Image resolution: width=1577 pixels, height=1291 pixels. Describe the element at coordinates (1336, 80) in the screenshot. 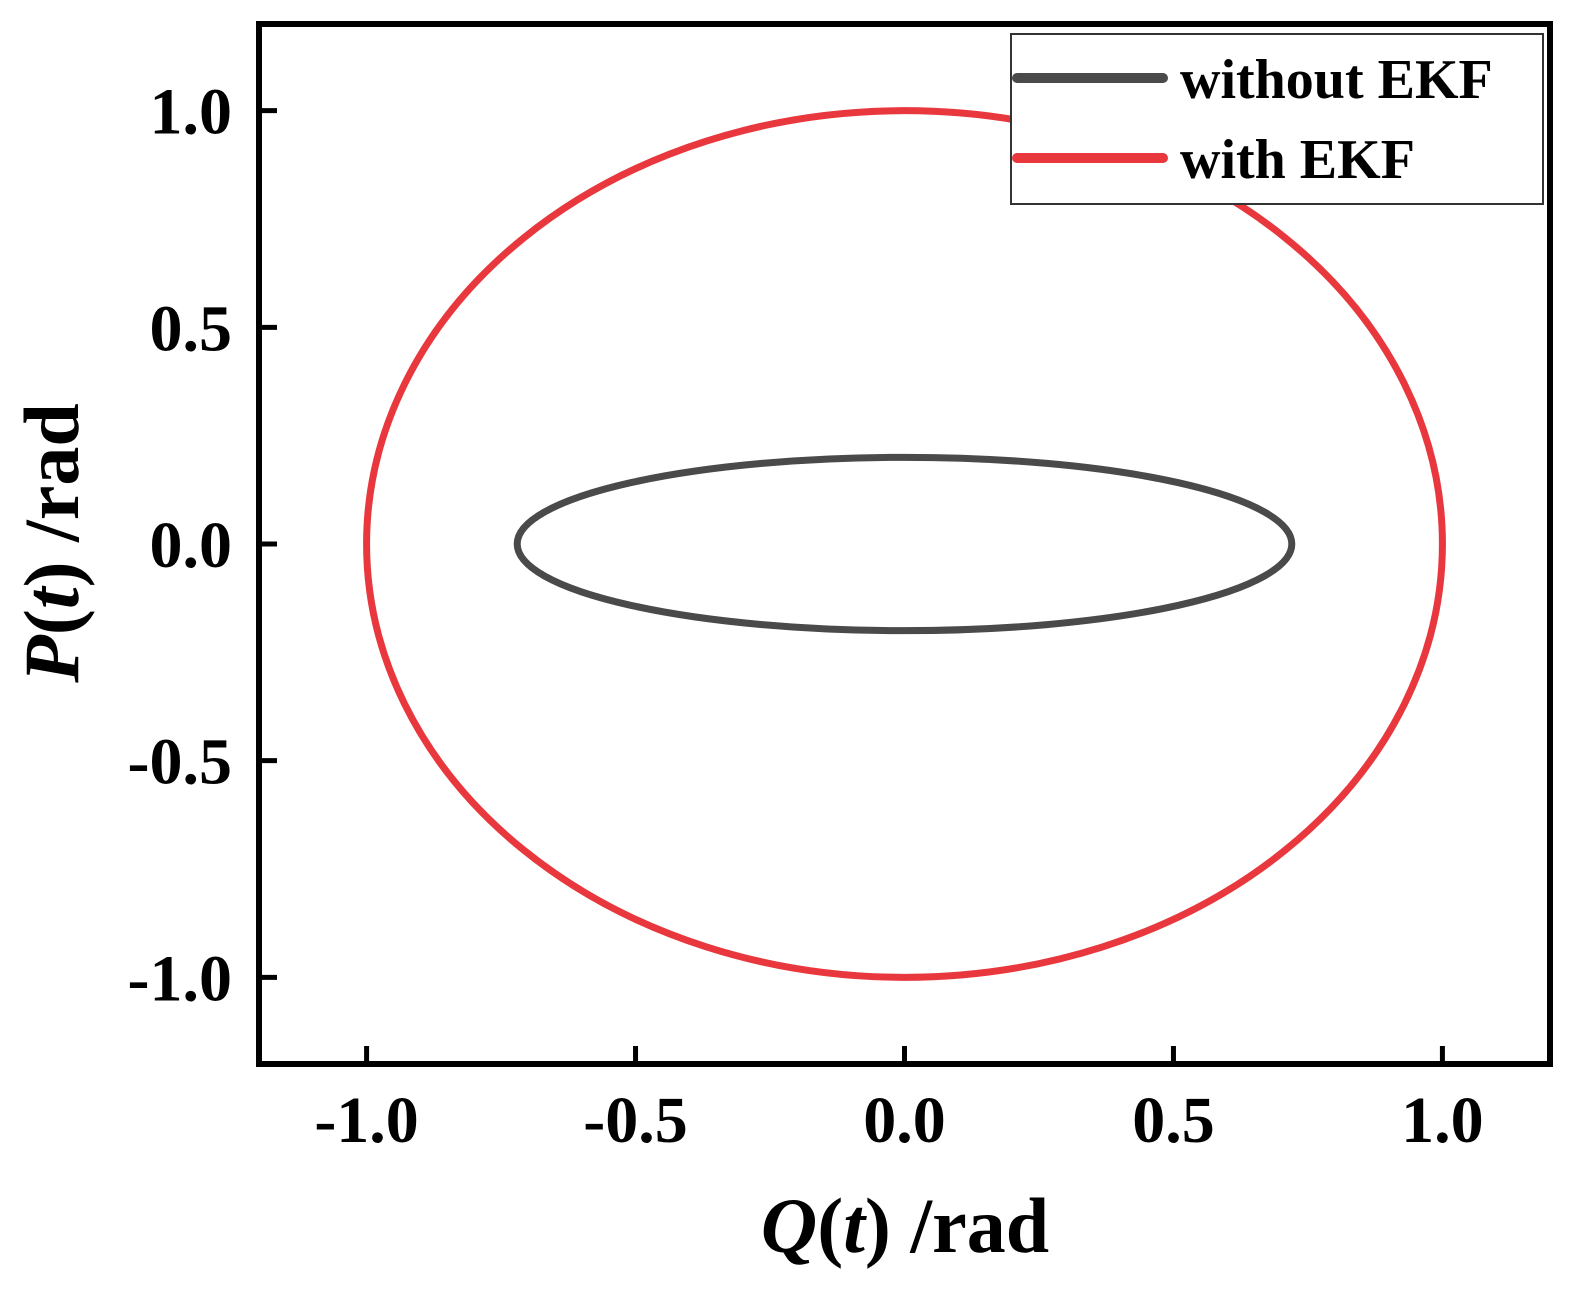

I see `legend-label-without-ekf: without EKF` at that location.